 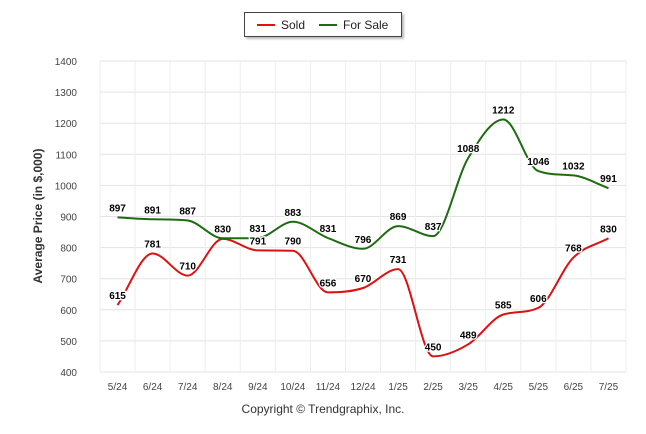 I want to click on legend-label-for-sale: For Sale, so click(x=366, y=25).